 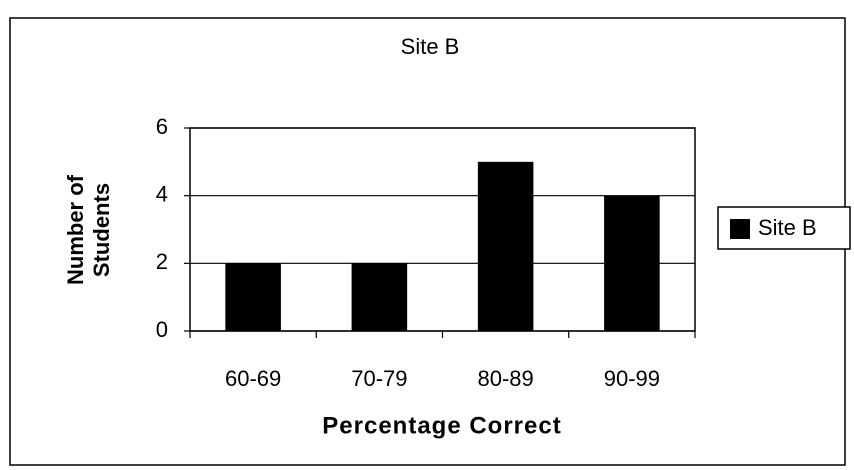 What do you see at coordinates (162, 126) in the screenshot?
I see `y-tick-label: 6` at bounding box center [162, 126].